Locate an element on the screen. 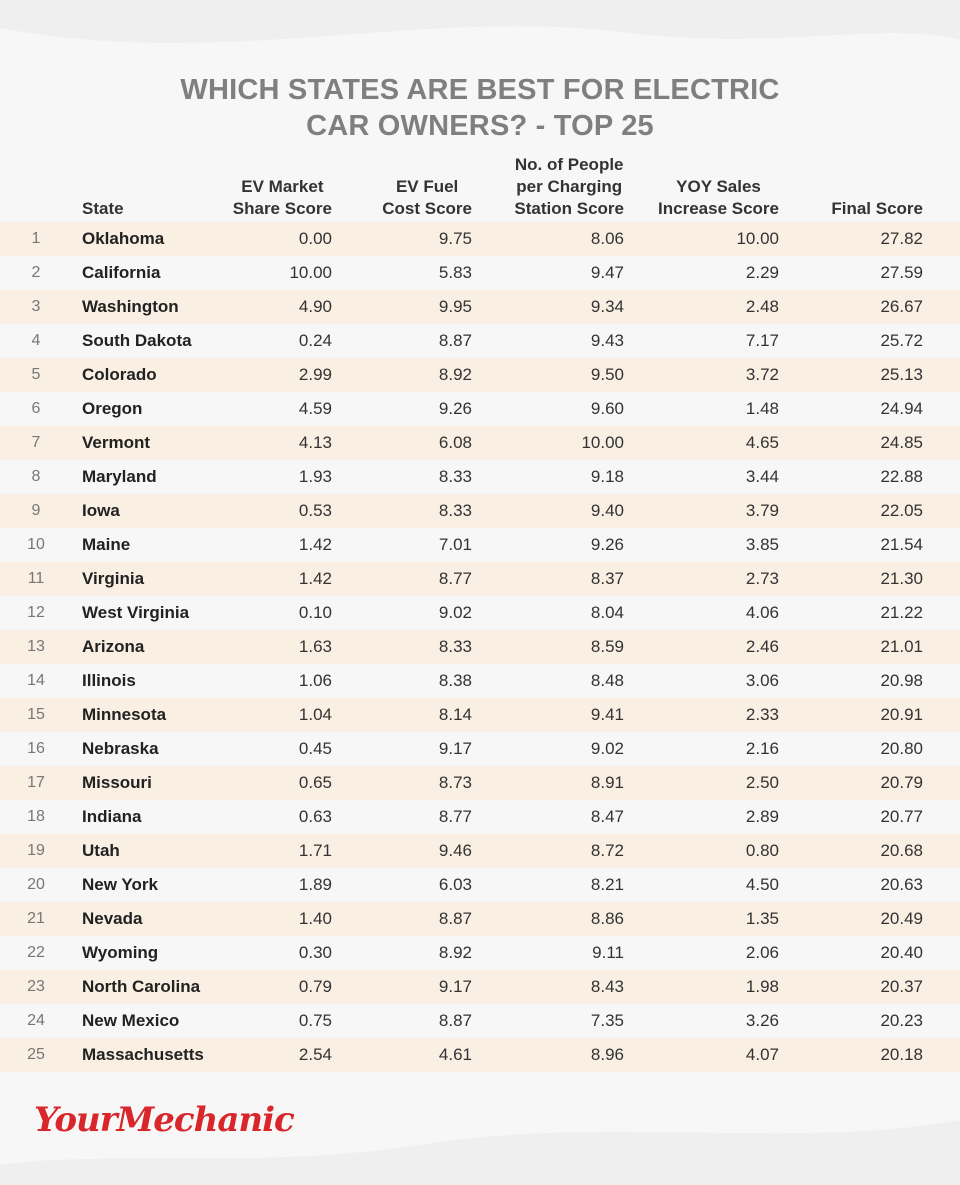  final-score-cell: 20.98 is located at coordinates (901, 680).